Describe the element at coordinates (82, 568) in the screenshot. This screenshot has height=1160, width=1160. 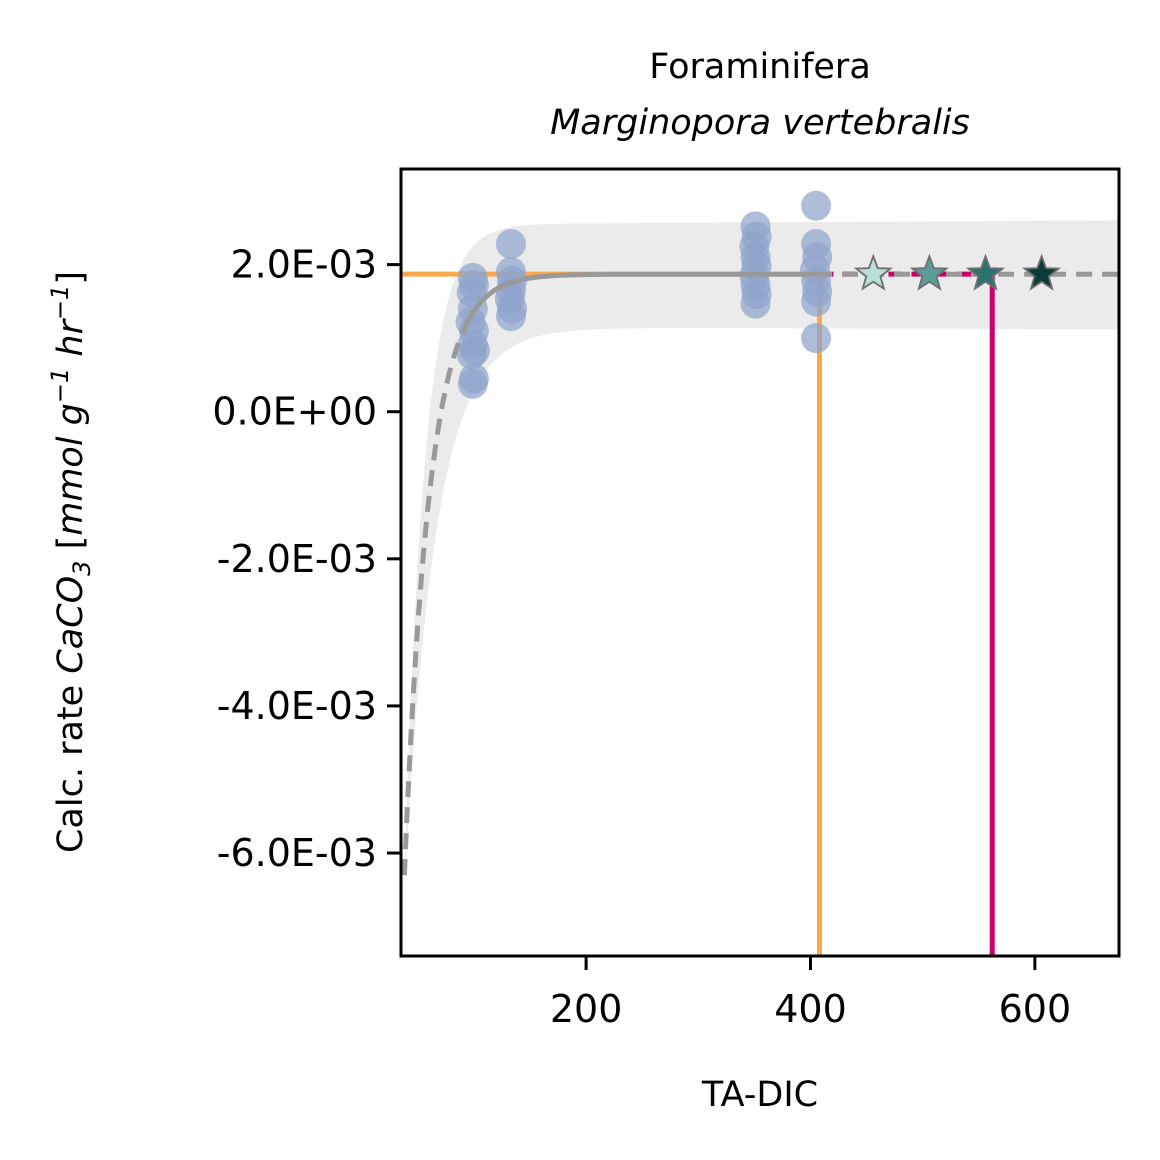
I see `y-axis-label-subscript: 3` at that location.